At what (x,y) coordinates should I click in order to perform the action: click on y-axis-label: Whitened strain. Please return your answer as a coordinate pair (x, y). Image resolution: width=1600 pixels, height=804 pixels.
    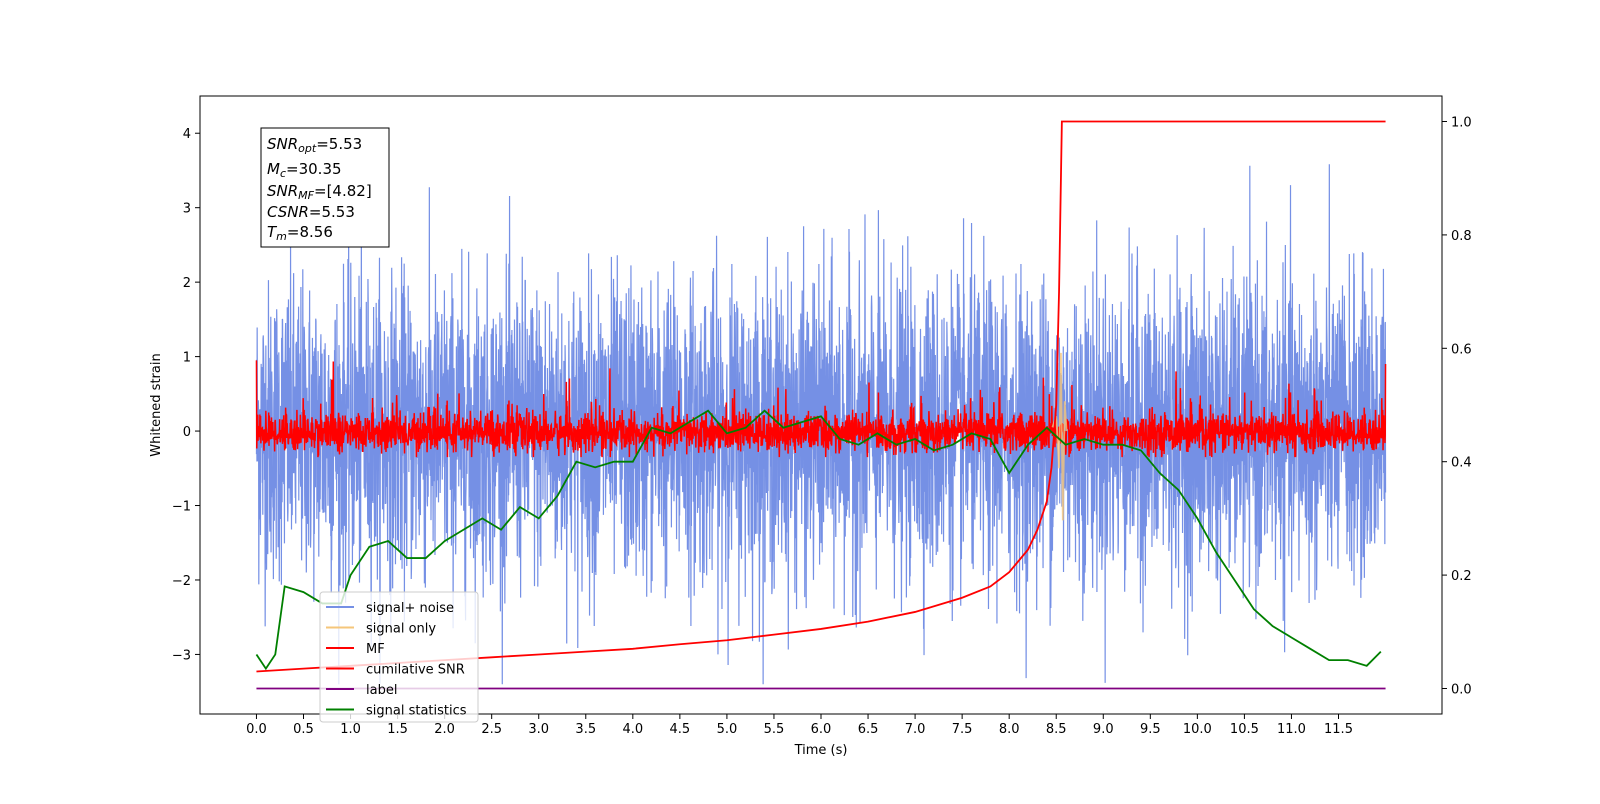
    Looking at the image, I should click on (156, 404).